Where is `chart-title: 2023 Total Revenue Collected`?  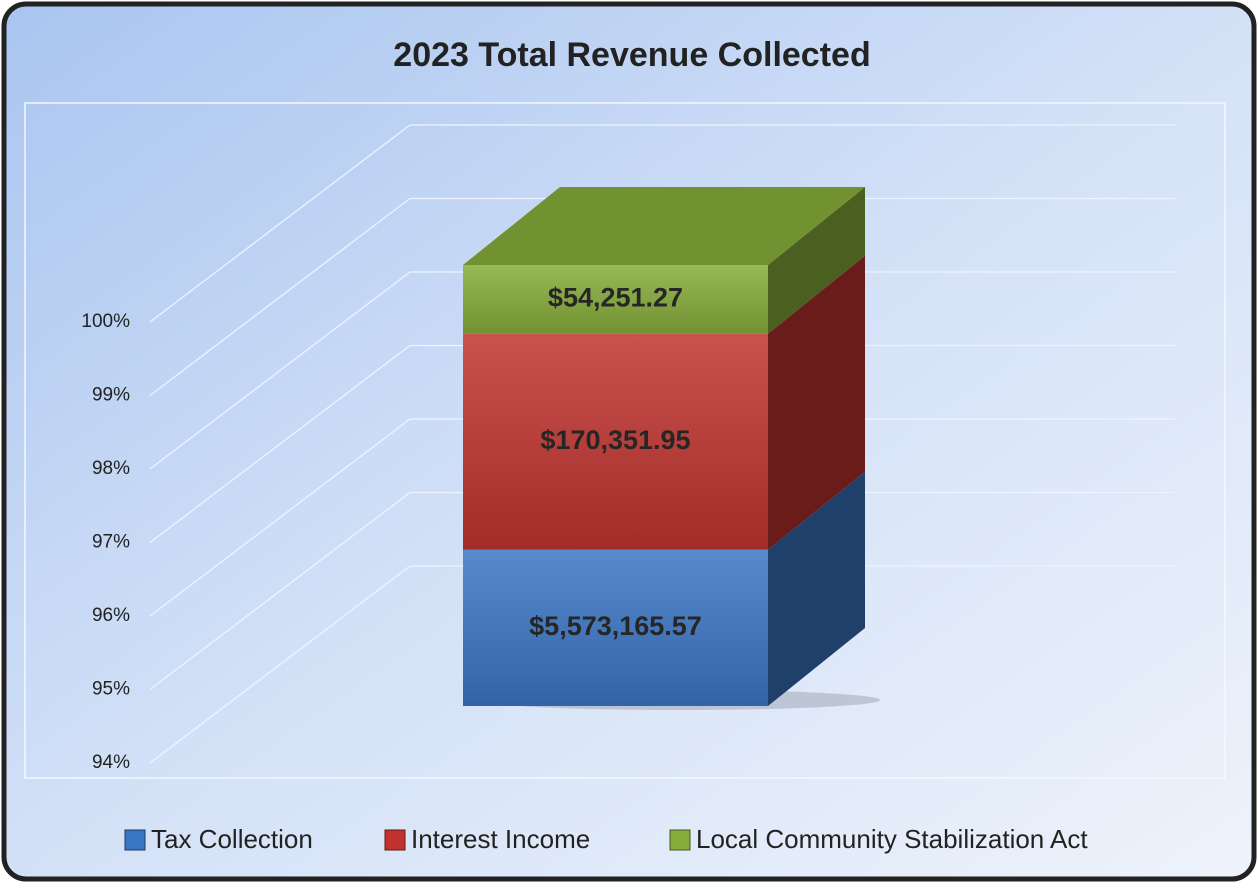 chart-title: 2023 Total Revenue Collected is located at coordinates (631, 55).